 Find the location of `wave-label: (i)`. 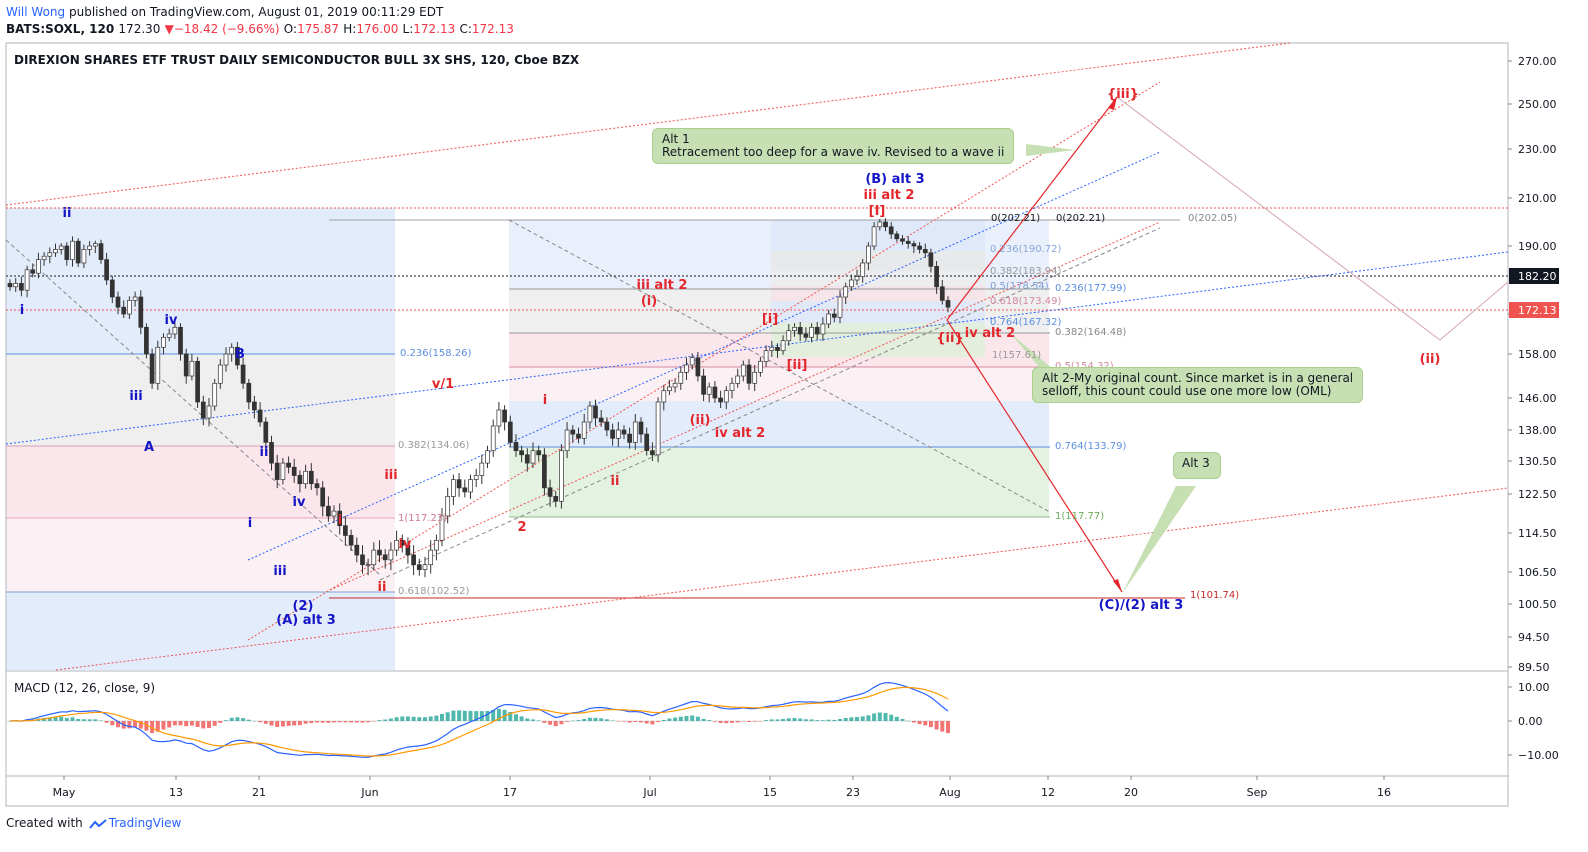

wave-label: (i) is located at coordinates (649, 301).